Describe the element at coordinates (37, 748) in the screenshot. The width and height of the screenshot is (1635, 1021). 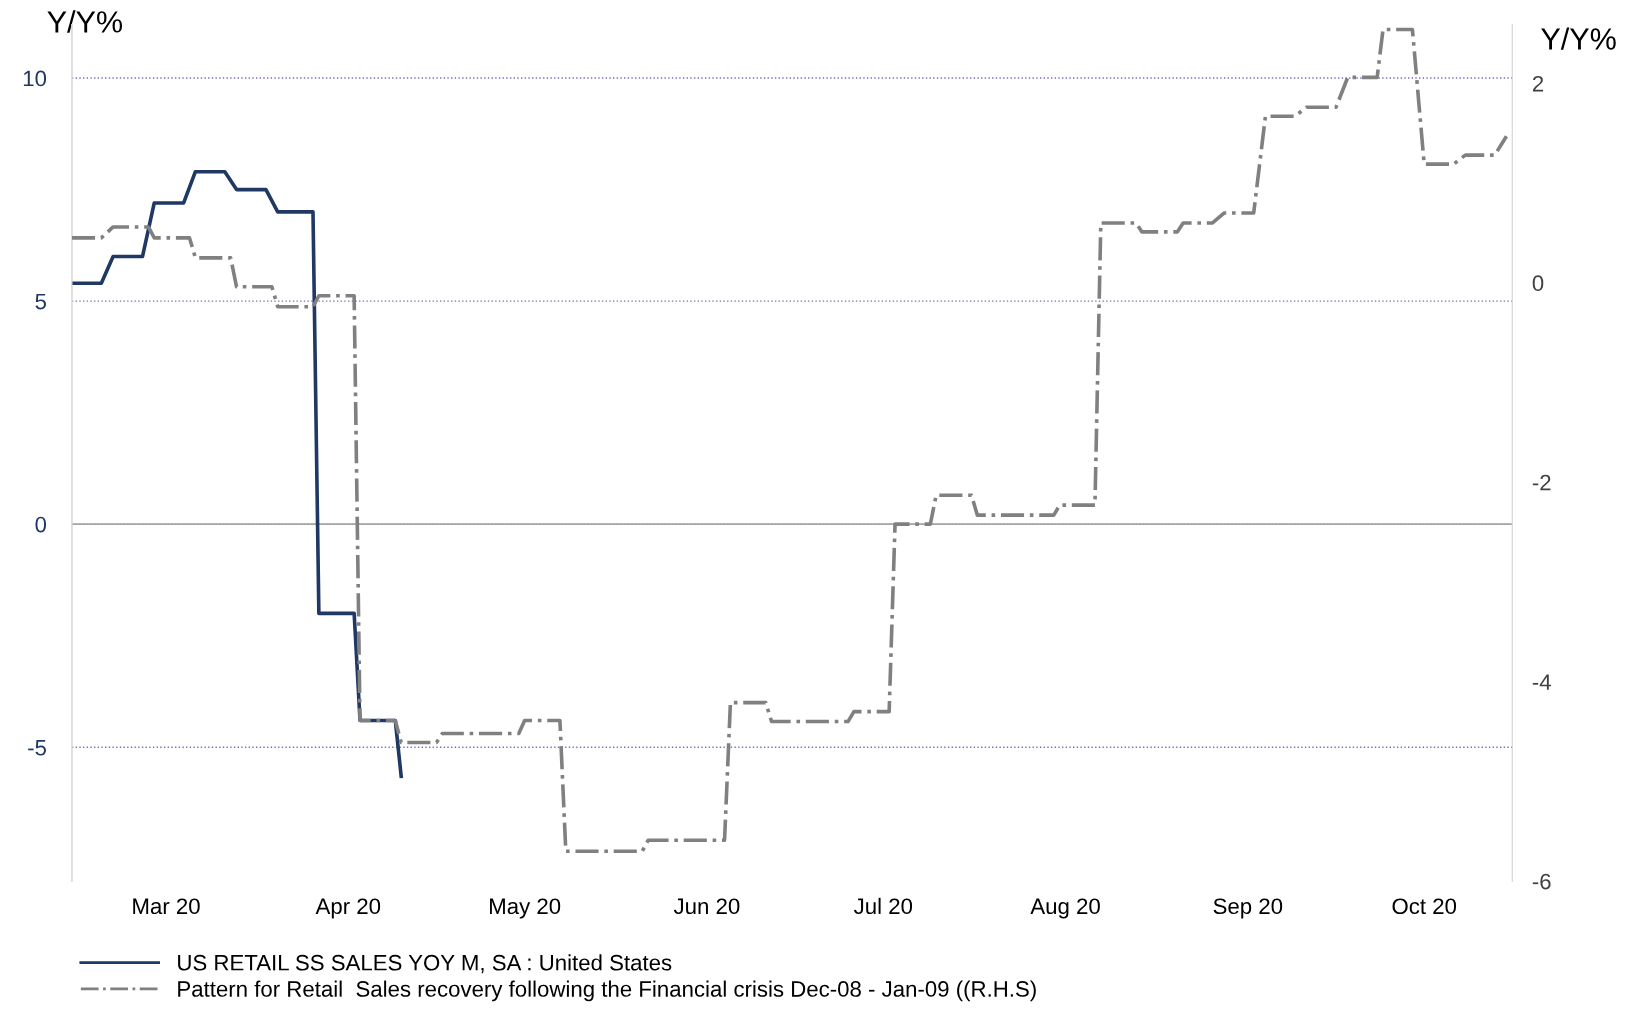
I see `y-tick-label: -5` at that location.